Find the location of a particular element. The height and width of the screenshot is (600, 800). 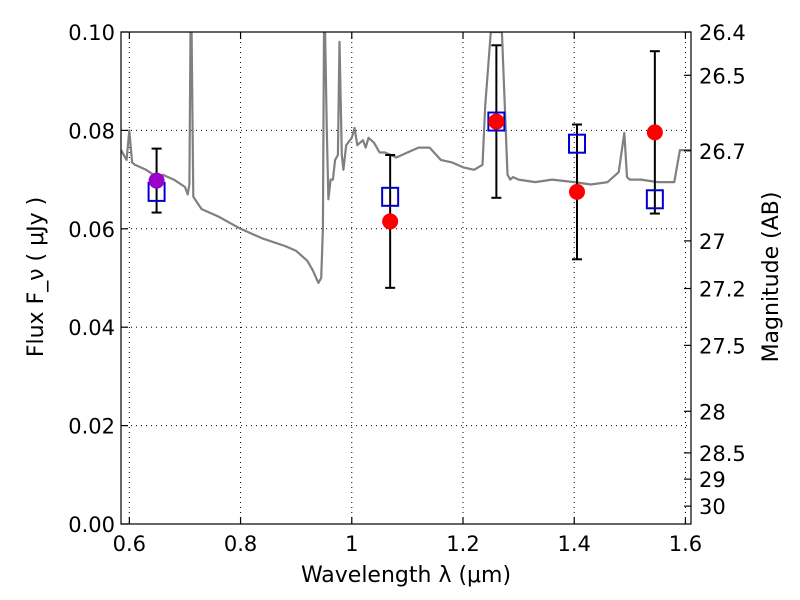

y-tick-label: 0.08 is located at coordinates (91, 131).